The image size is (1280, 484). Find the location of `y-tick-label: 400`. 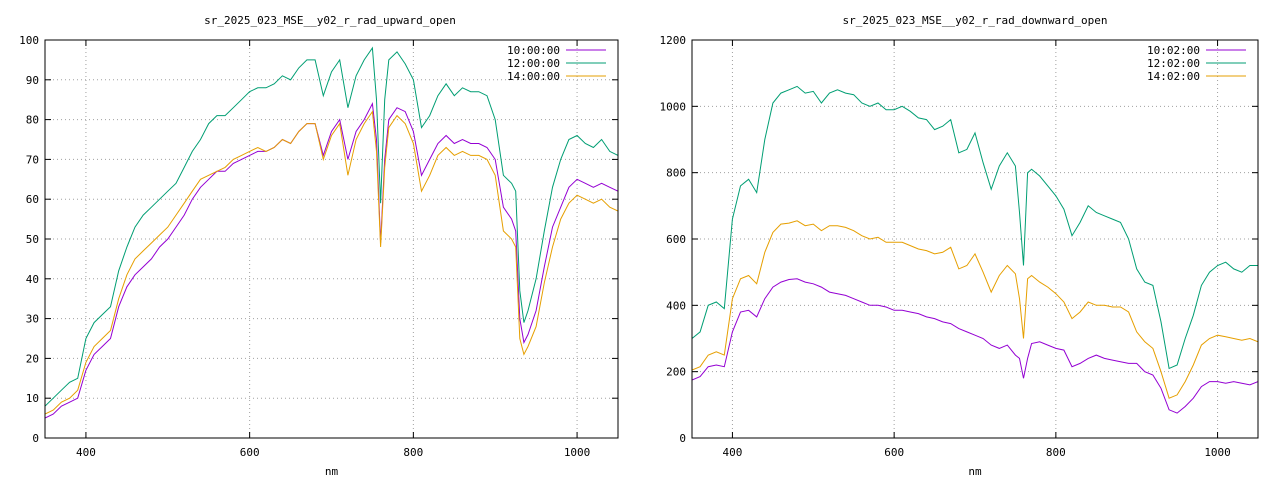

y-tick-label: 400 is located at coordinates (676, 305).